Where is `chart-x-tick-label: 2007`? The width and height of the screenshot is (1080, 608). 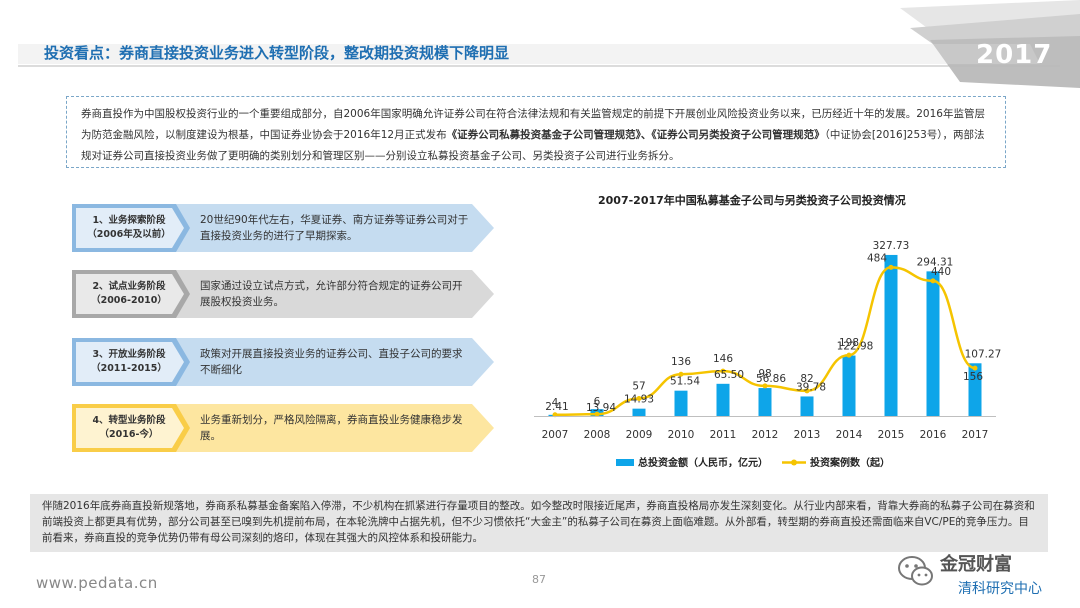
chart-x-tick-label: 2007 is located at coordinates (555, 435).